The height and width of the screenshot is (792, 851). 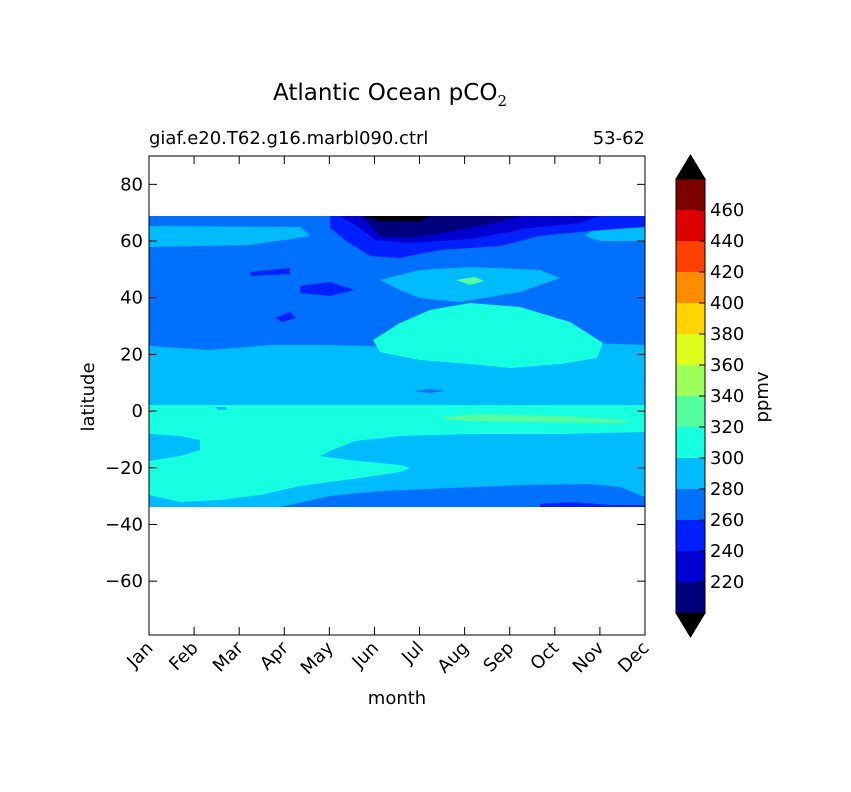 I want to click on contour-340-eq, so click(x=536, y=418).